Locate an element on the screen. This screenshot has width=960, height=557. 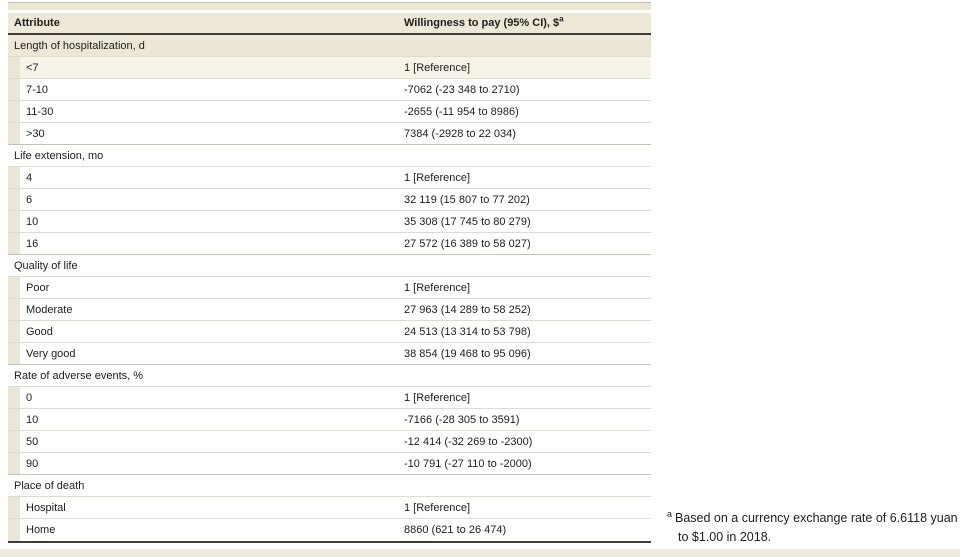
row-label: 50 is located at coordinates (32, 441).